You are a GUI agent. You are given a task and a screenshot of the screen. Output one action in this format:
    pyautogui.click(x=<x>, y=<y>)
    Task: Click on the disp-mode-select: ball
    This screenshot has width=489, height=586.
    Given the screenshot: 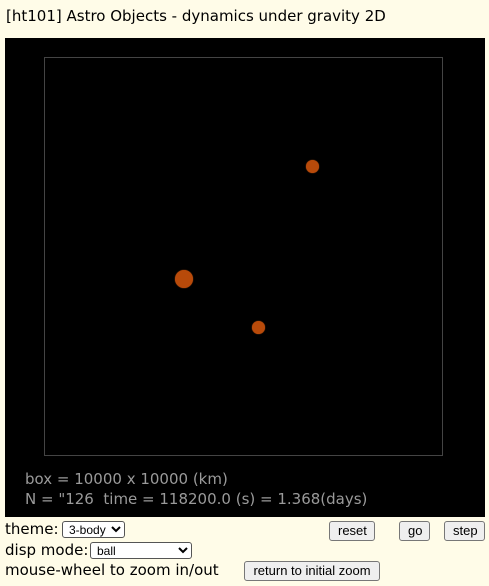 What is the action you would take?
    pyautogui.click(x=141, y=550)
    